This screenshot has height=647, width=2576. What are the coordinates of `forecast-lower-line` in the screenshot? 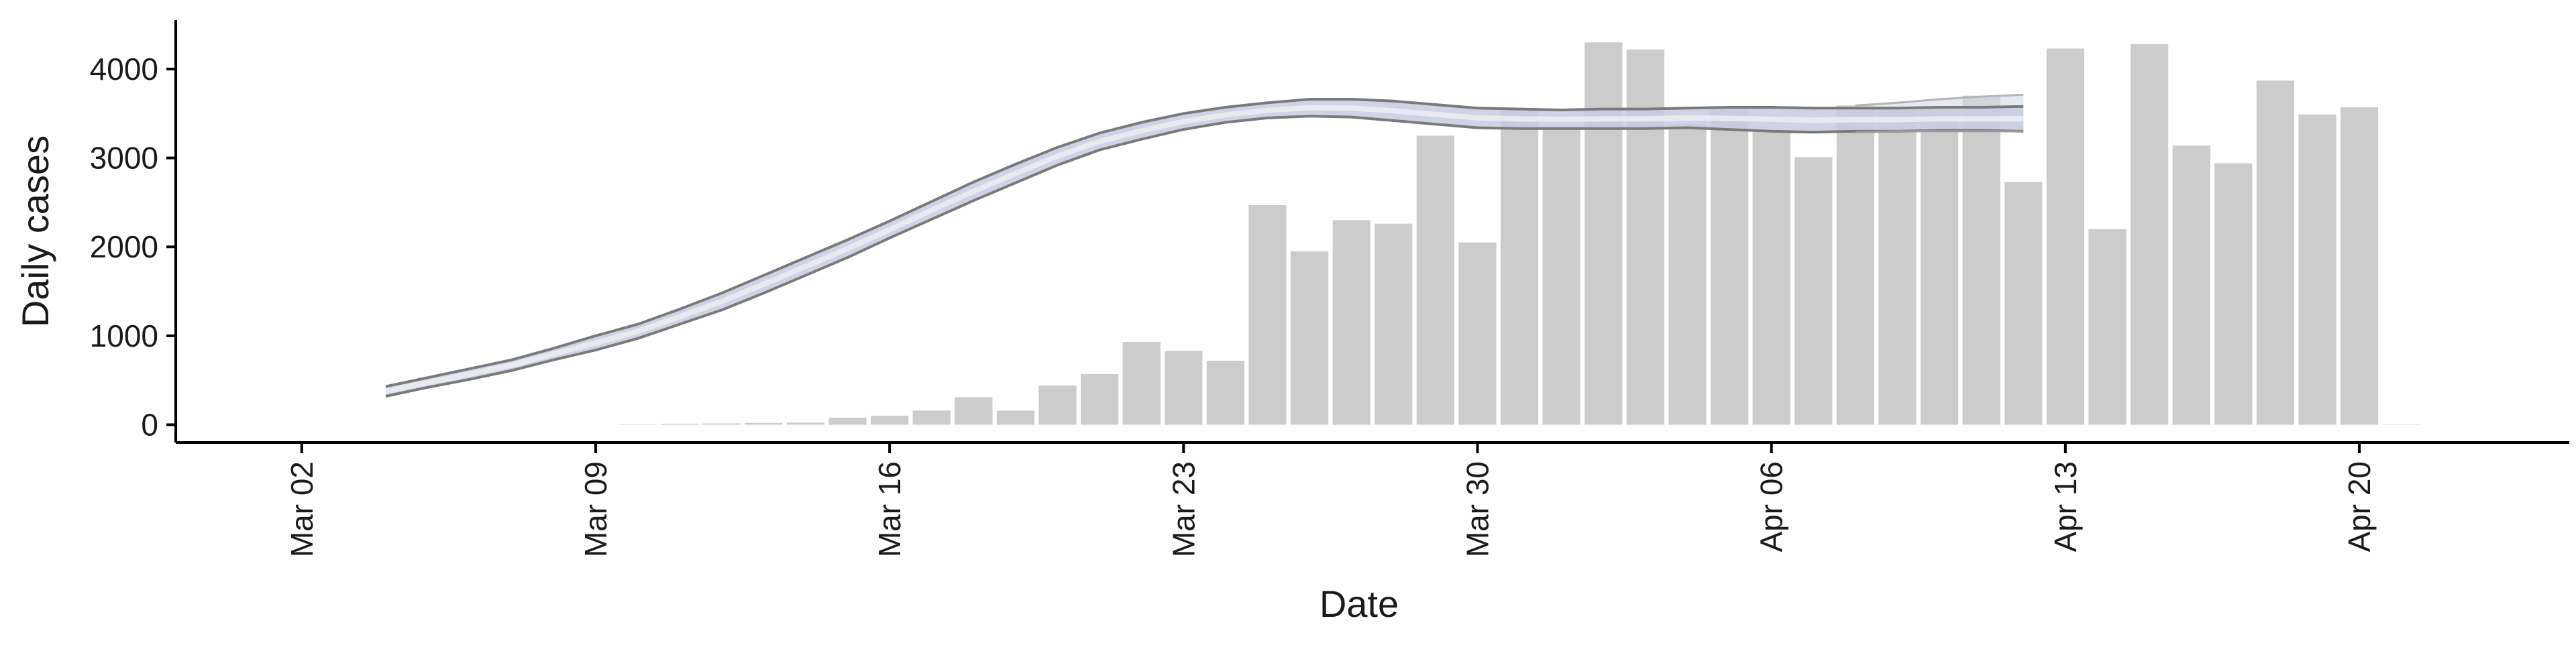 It's located at (1939, 131).